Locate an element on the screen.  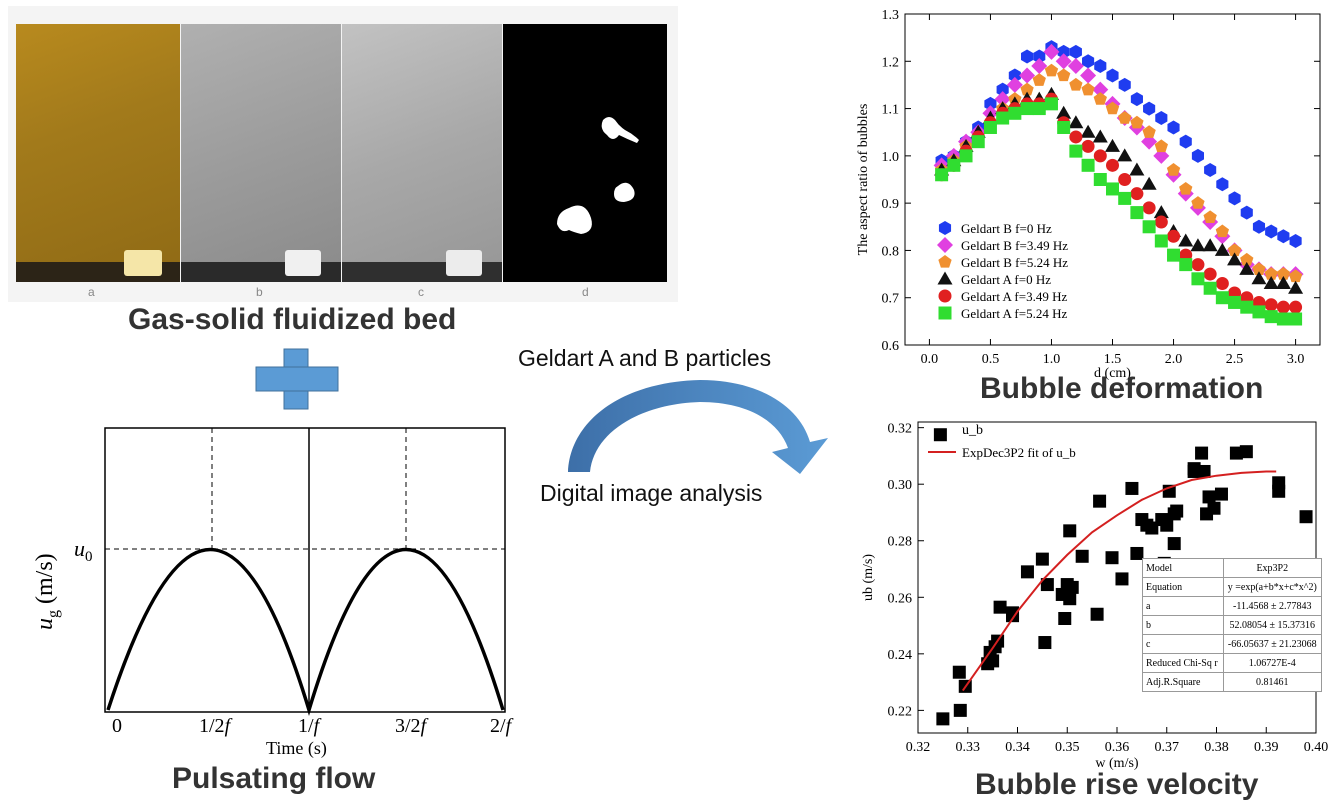
chart2-xtick-label: 0.40 is located at coordinates (1316, 747).